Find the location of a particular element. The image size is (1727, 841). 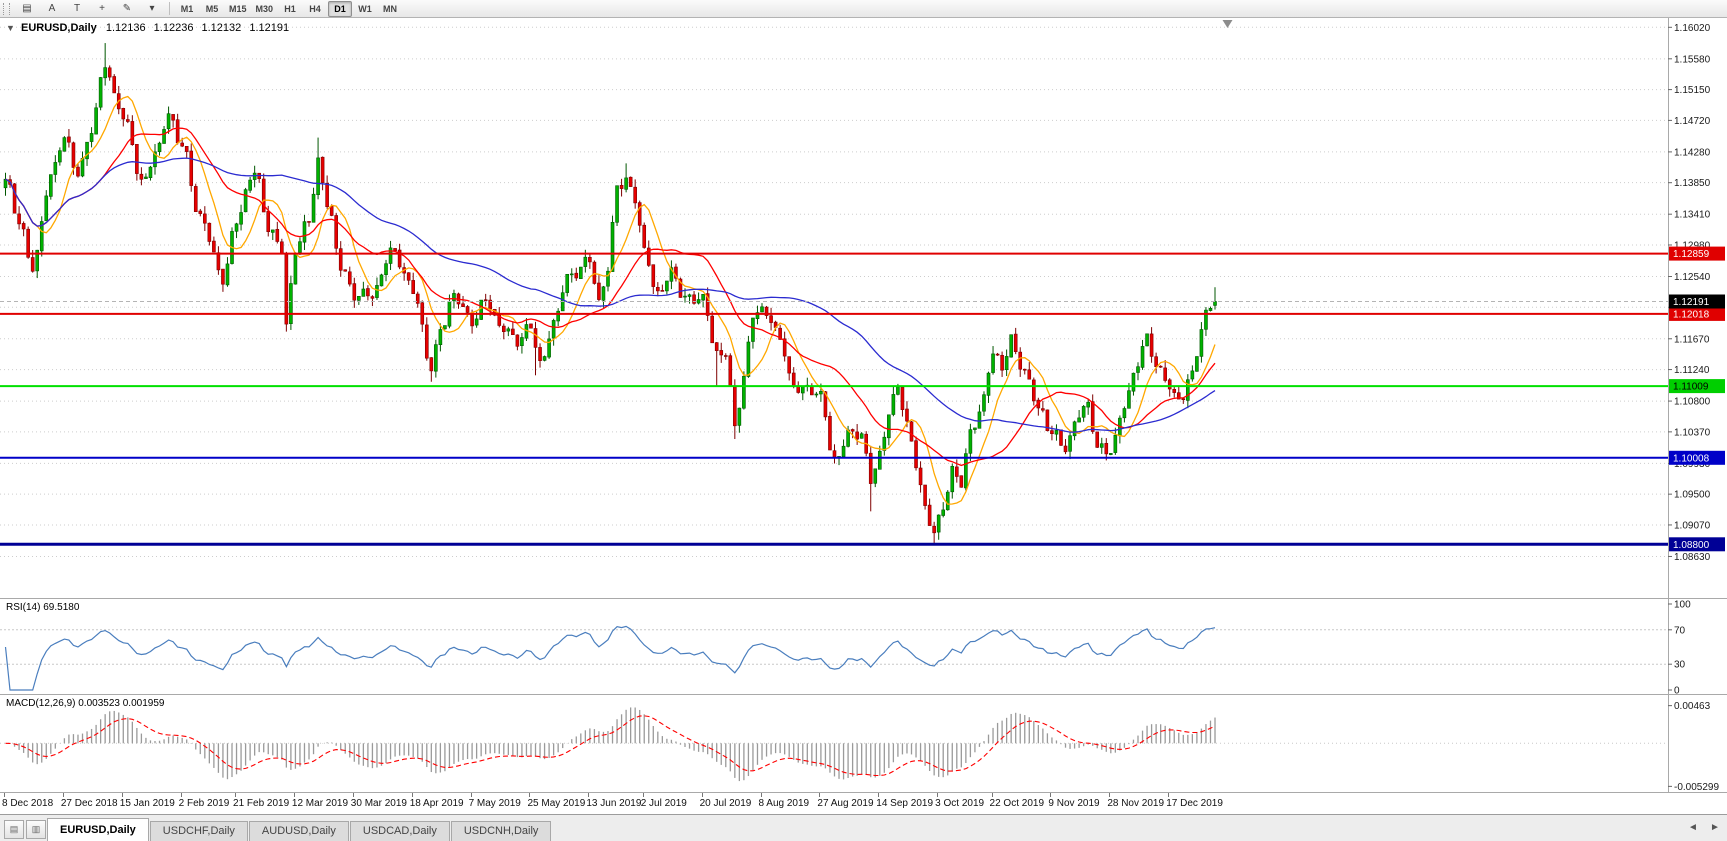

ohlc-low: 1.12132 is located at coordinates (221, 28).